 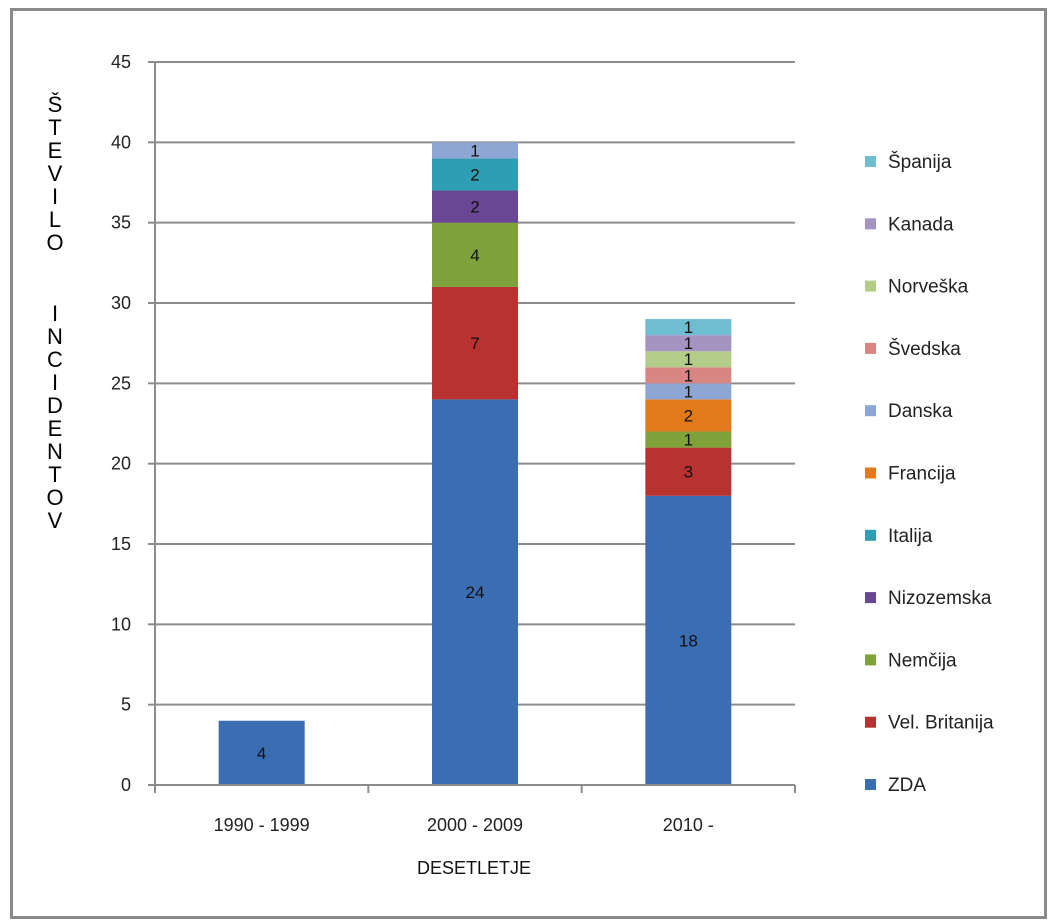 I want to click on legend-item: Italija, so click(x=899, y=536).